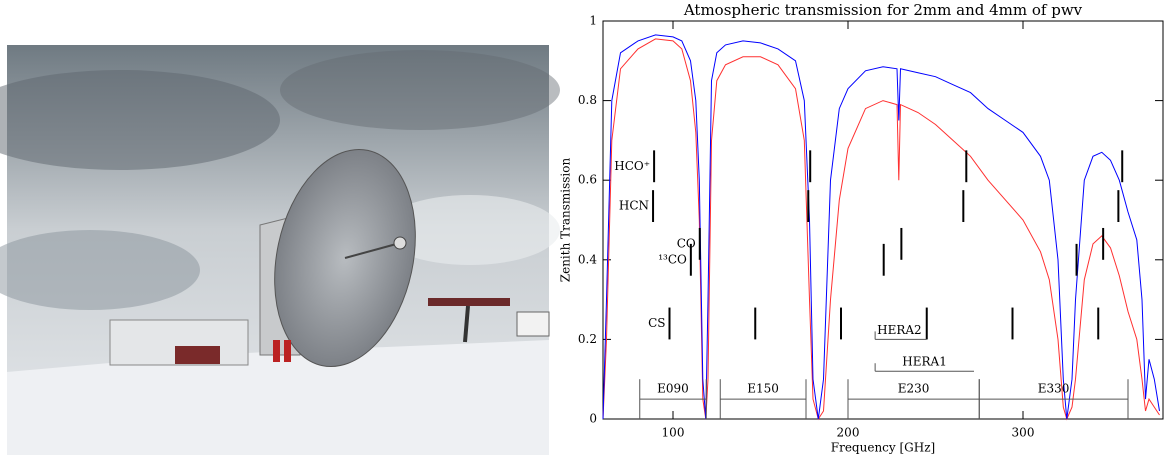  I want to click on band-label: E090, so click(673, 389).